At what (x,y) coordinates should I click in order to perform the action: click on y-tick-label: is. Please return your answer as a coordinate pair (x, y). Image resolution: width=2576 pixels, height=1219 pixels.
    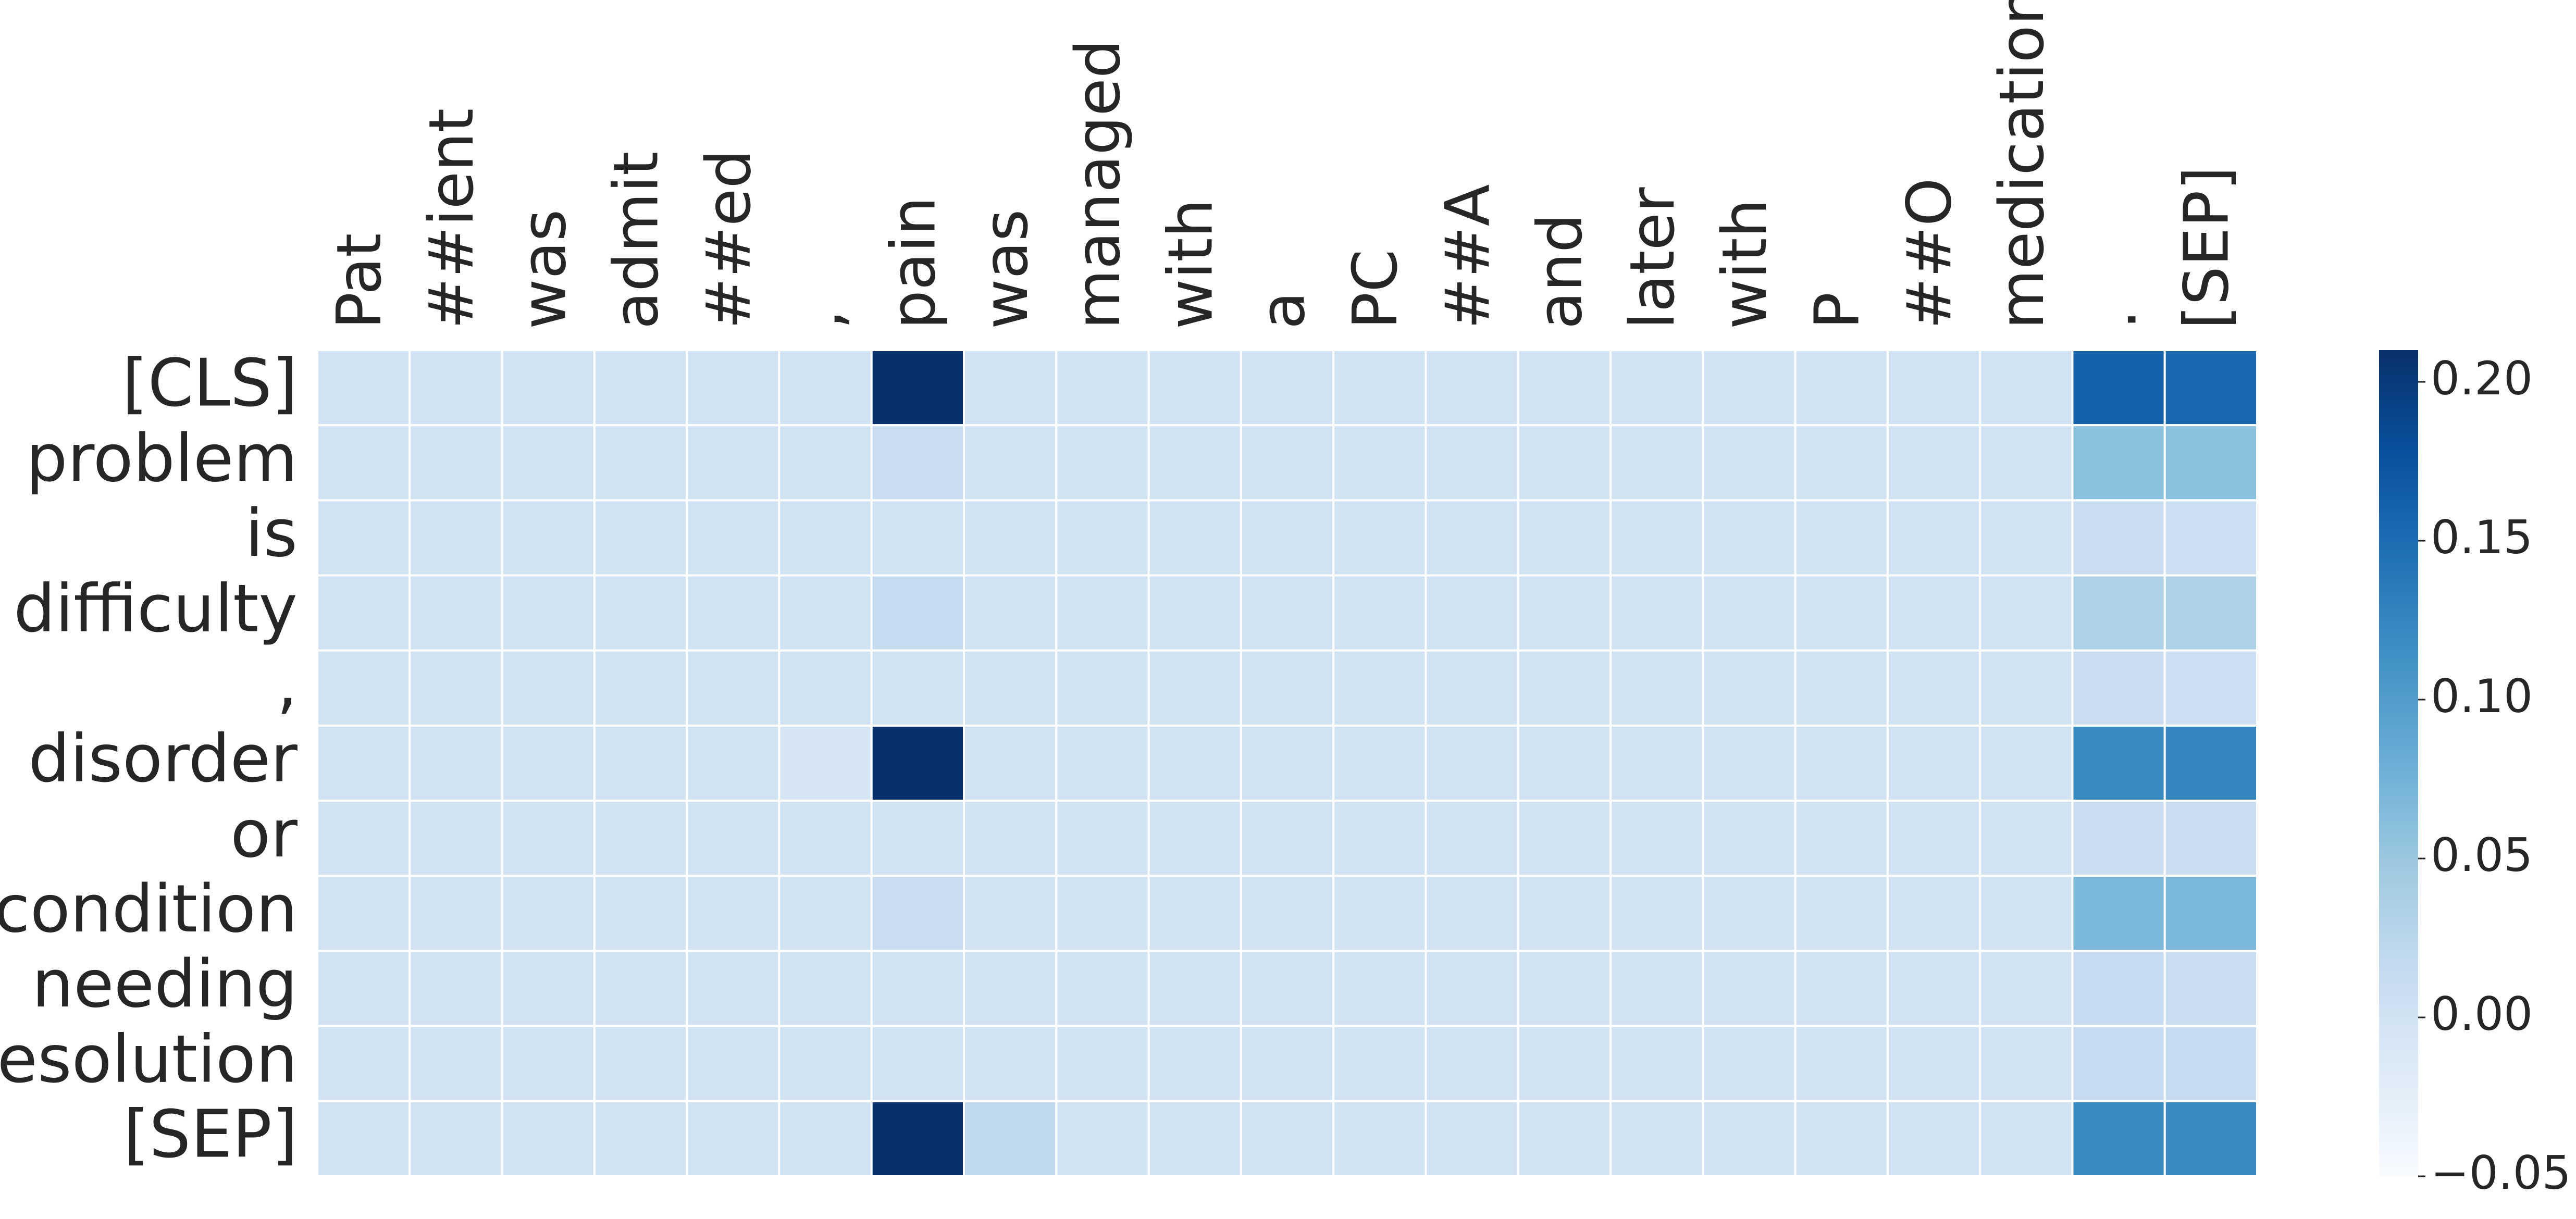
    Looking at the image, I should click on (271, 533).